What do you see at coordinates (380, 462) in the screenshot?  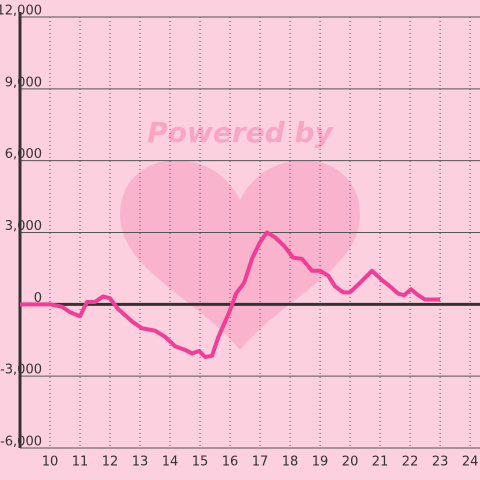 I see `x-tick-label: 21` at bounding box center [380, 462].